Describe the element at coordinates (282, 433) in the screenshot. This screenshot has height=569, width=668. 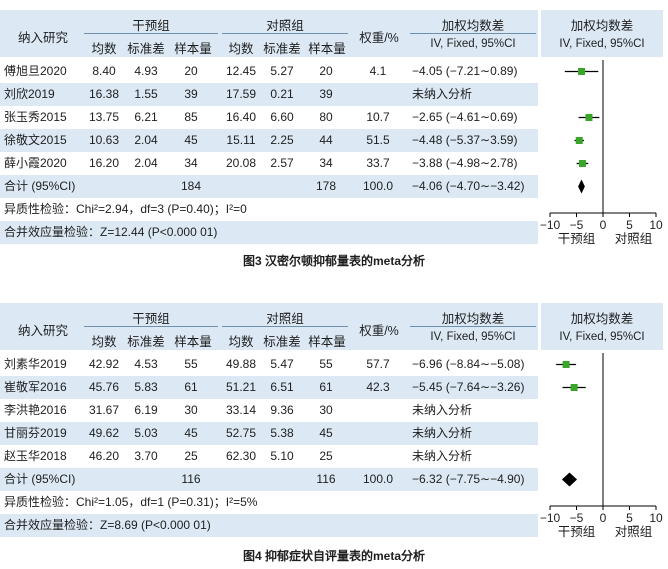
I see `sd2: 5.38` at that location.